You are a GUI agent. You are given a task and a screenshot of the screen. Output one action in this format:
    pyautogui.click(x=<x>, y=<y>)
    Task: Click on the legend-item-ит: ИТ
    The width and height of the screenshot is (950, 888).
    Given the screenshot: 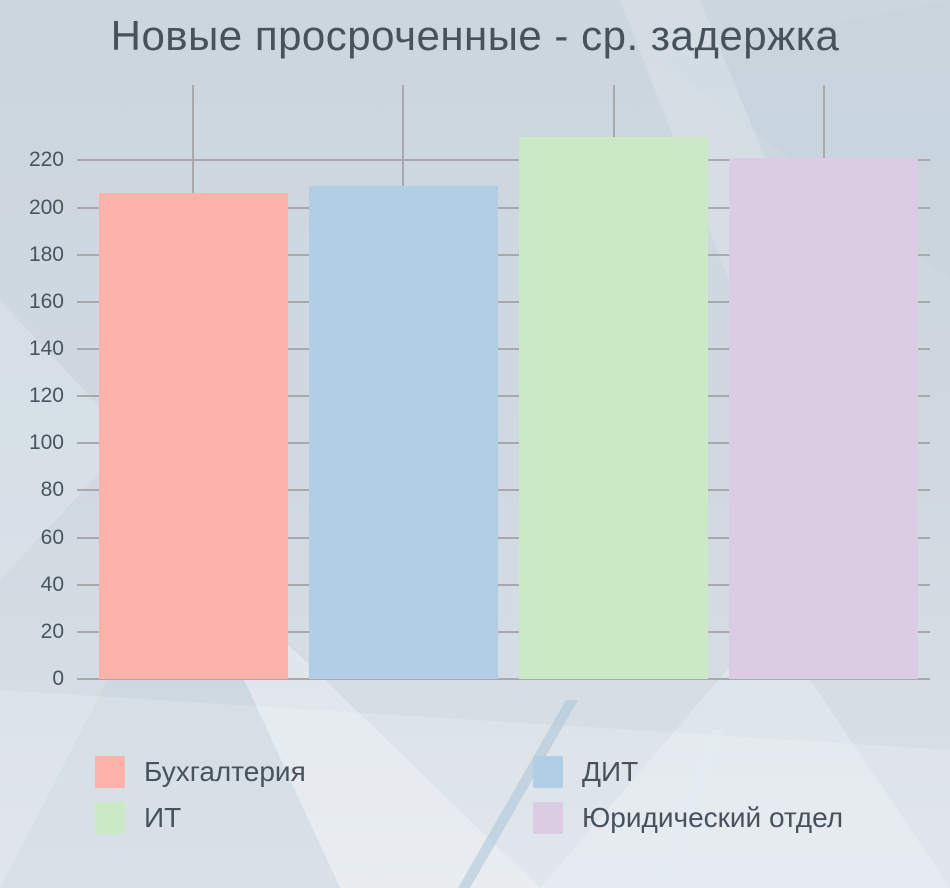 What is the action you would take?
    pyautogui.click(x=314, y=818)
    